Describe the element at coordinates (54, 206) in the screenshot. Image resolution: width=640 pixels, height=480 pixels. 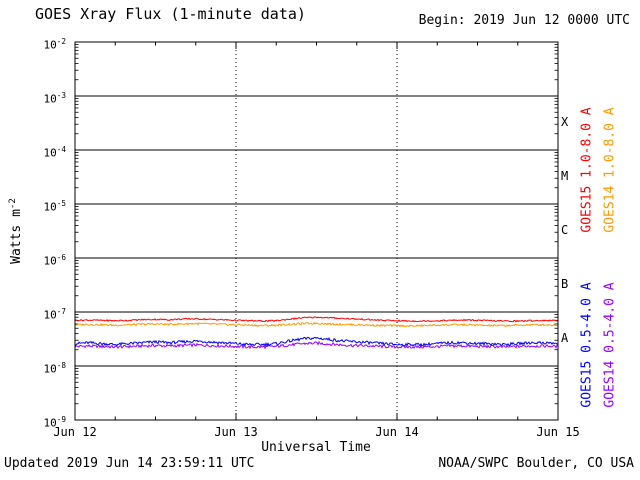
I see `y-tick-label: 10⁻⁵` at that location.